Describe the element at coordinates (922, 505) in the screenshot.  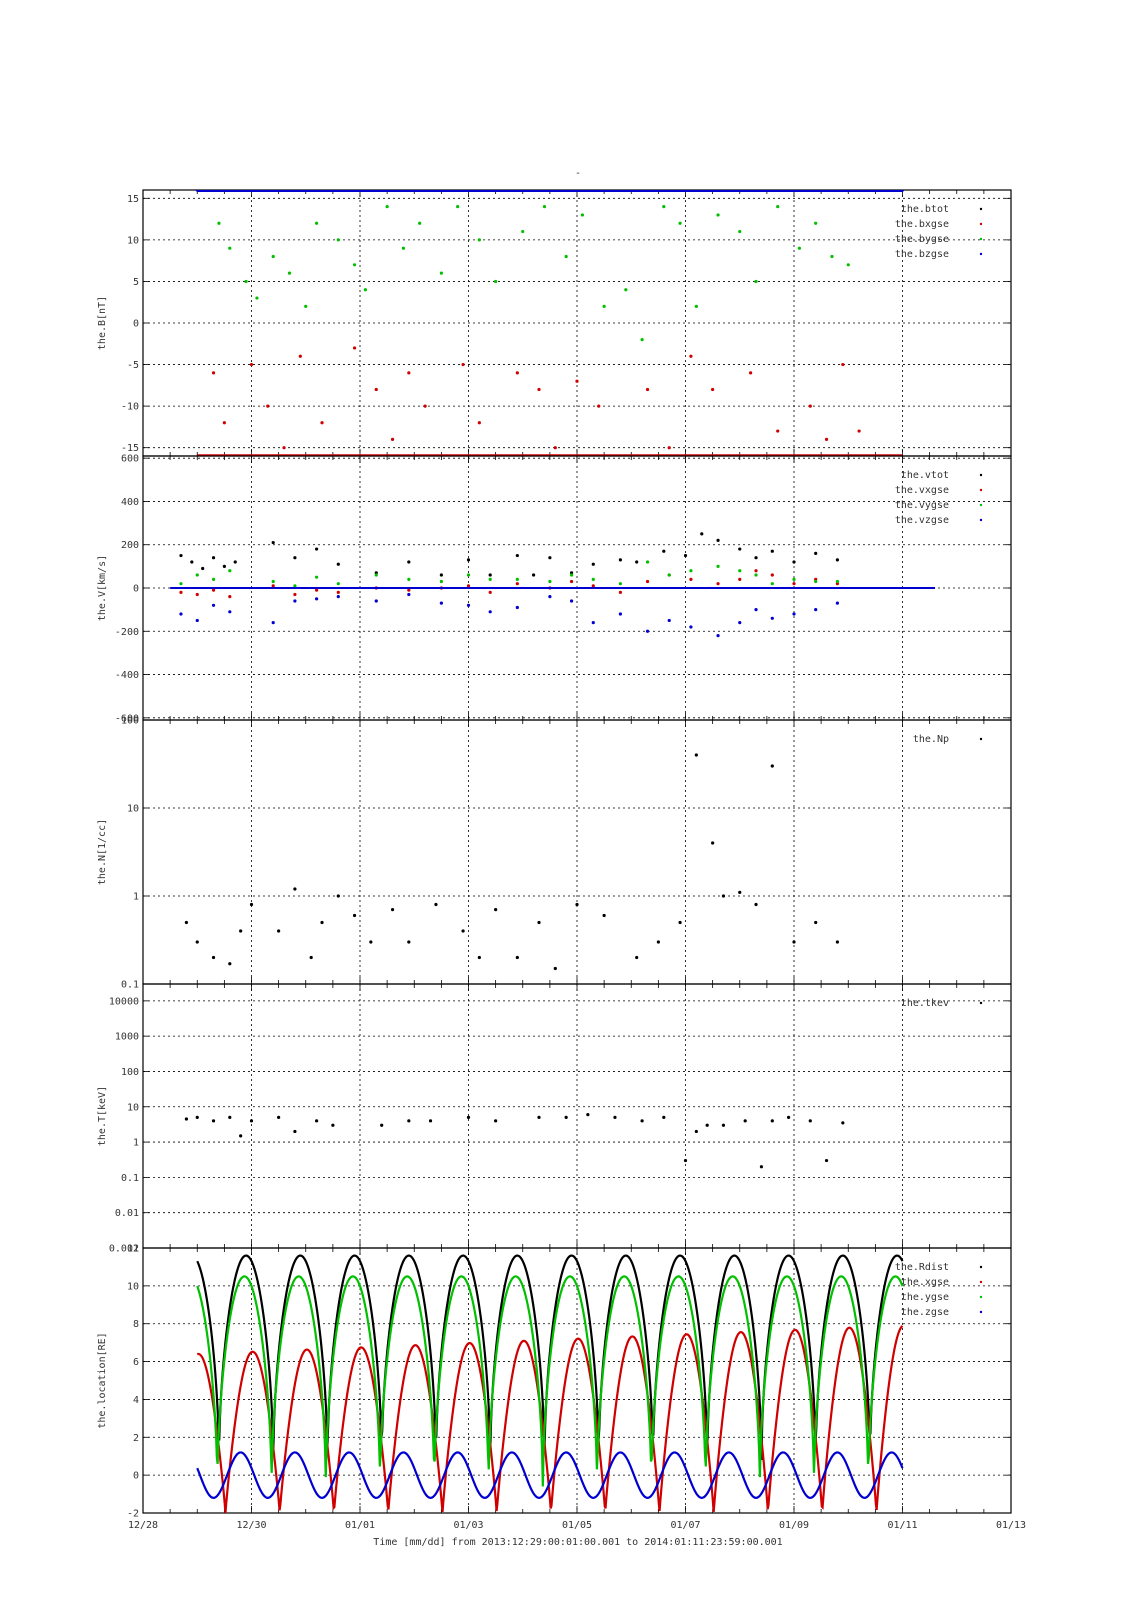
I see `legend-label: the.vygse` at that location.